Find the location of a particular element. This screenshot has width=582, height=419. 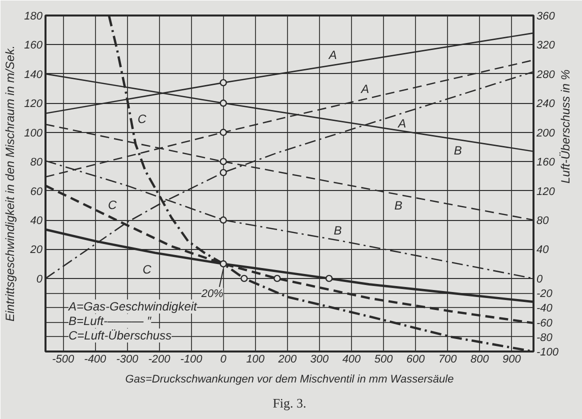

annotation: A=Gas-Geschwindigkeit is located at coordinates (133, 307).